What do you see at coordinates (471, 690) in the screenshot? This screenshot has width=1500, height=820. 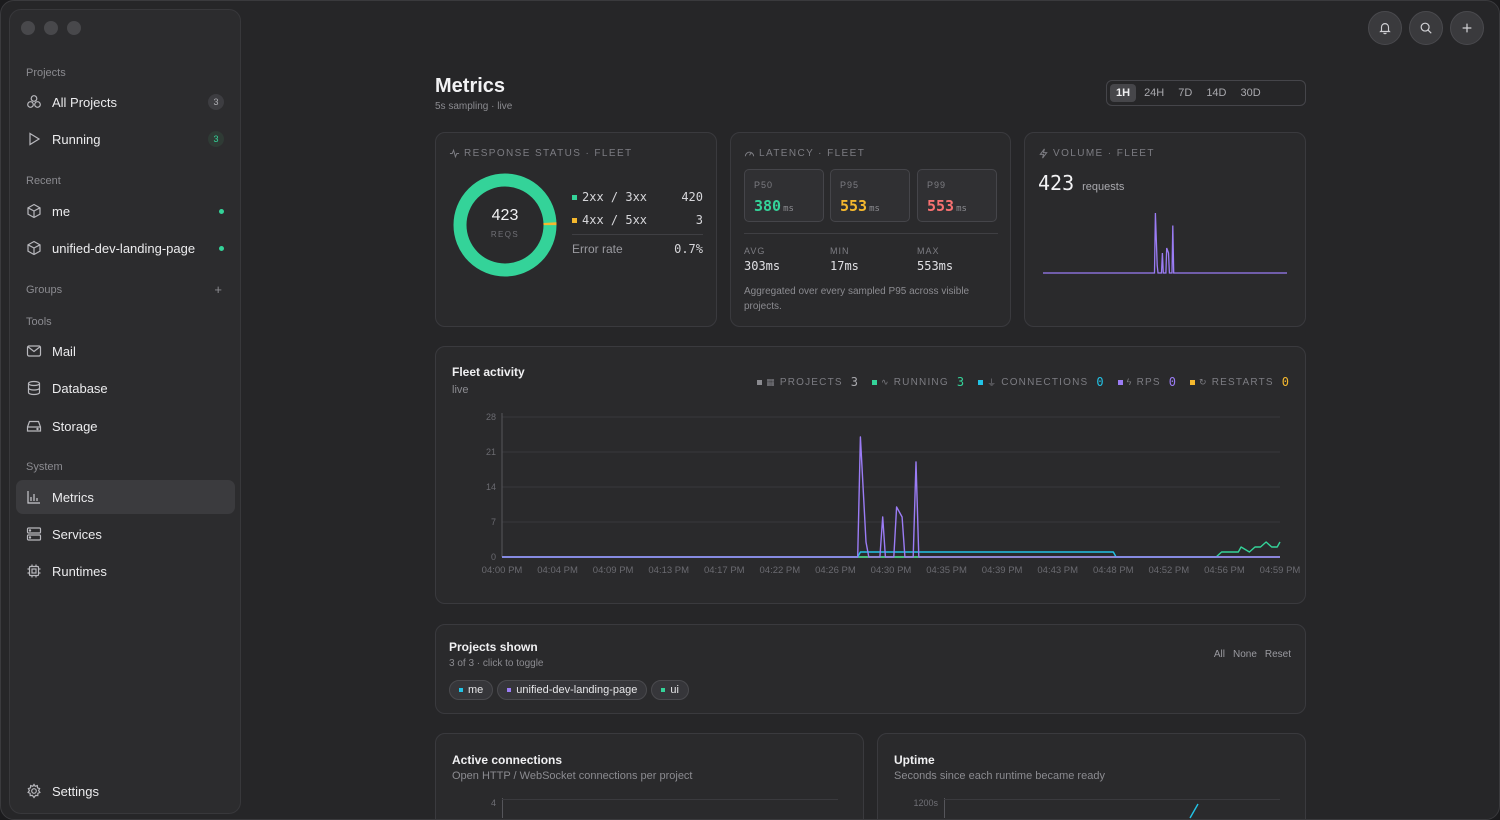 I see `project-chip-me: me` at bounding box center [471, 690].